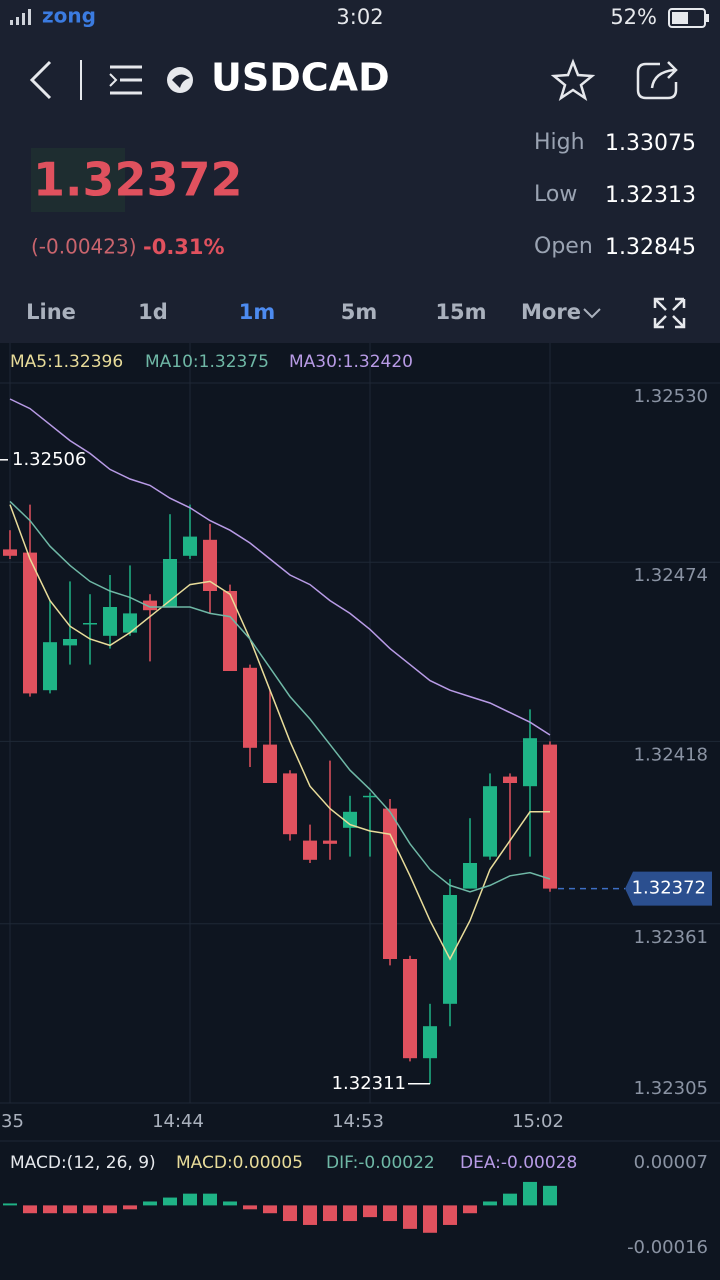  Describe the element at coordinates (78, 180) in the screenshot. I see `price-flash` at that location.